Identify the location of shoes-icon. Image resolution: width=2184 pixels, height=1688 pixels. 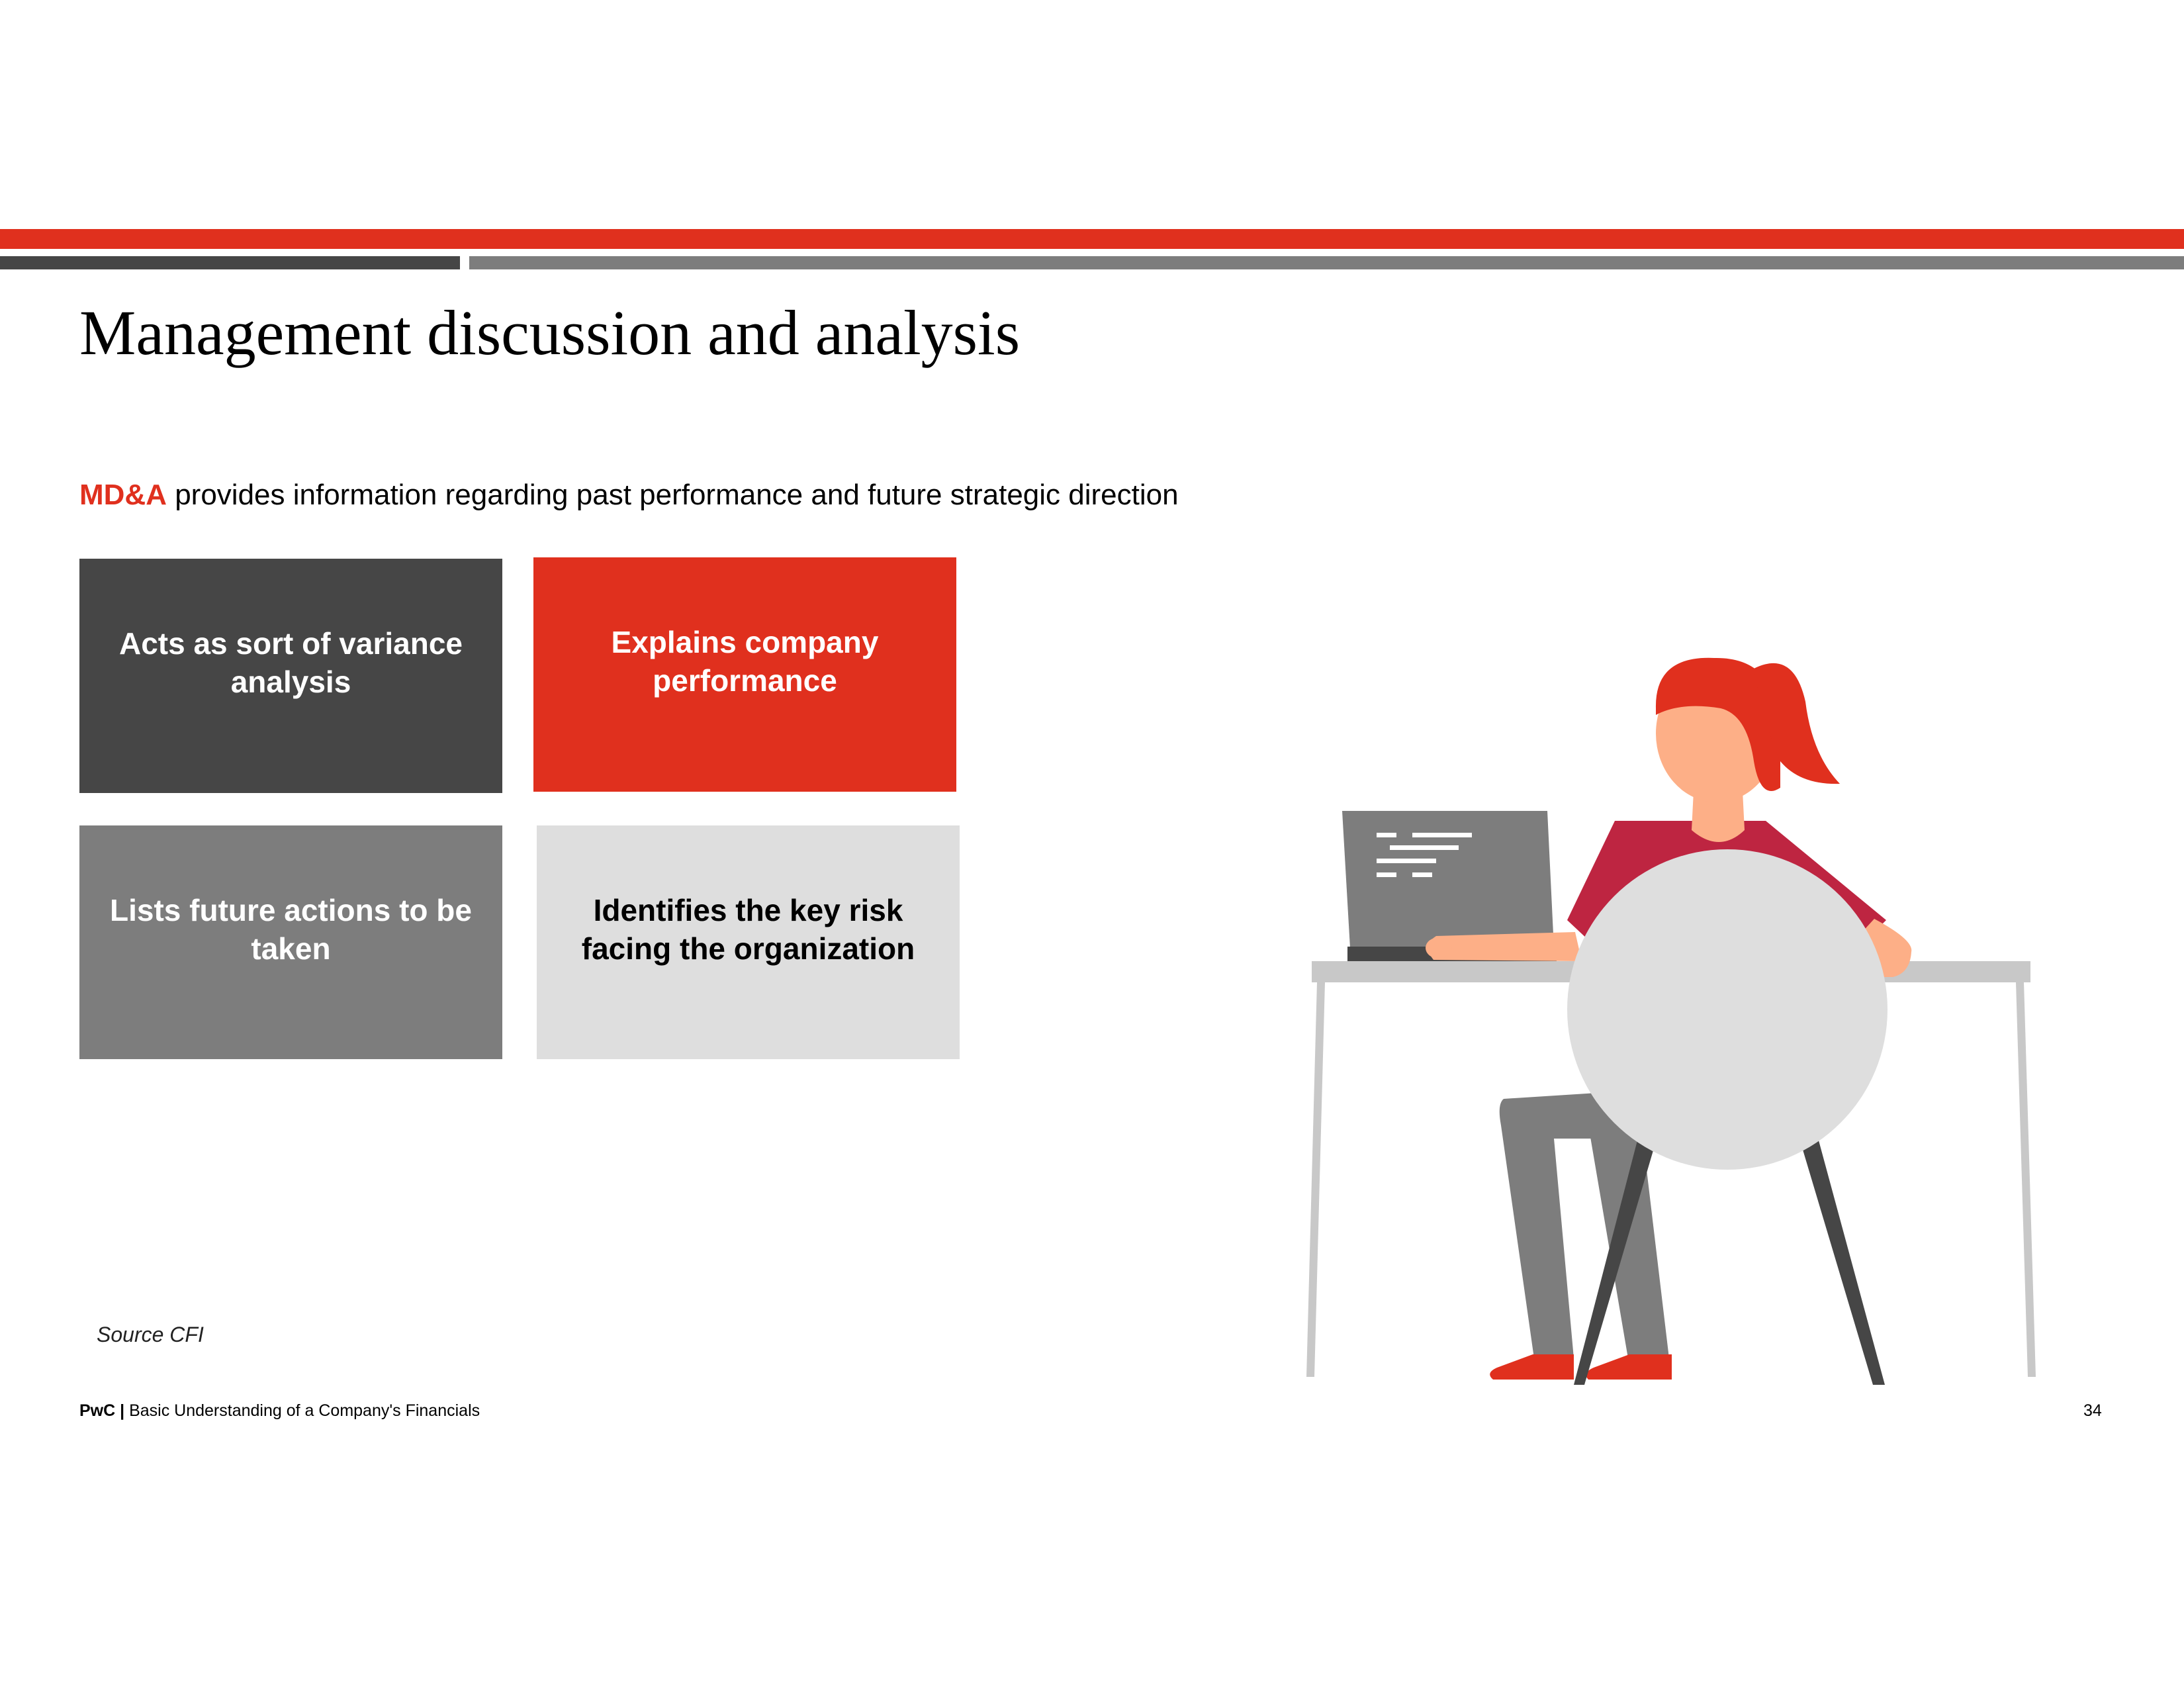
(1581, 1367).